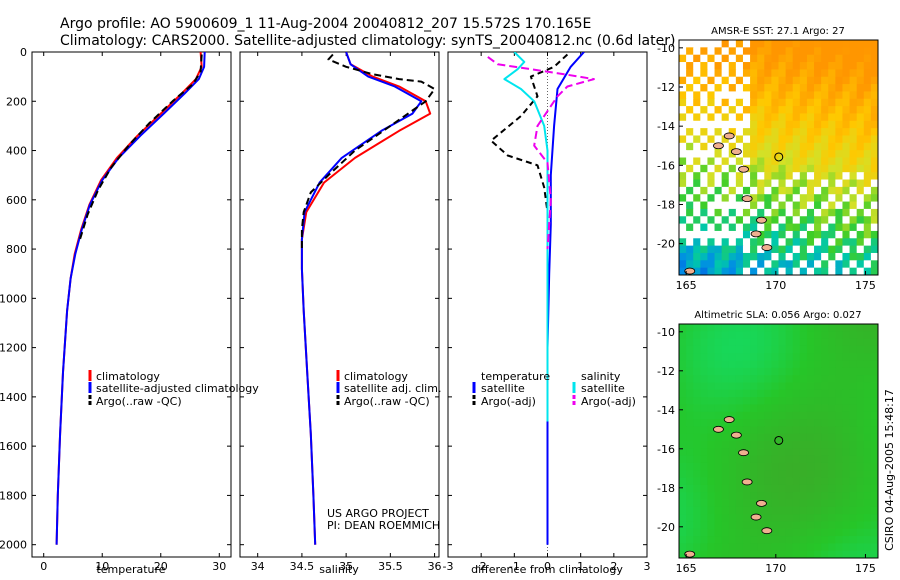 The height and width of the screenshot is (580, 900). I want to click on argo-position-marker, so click(779, 440).